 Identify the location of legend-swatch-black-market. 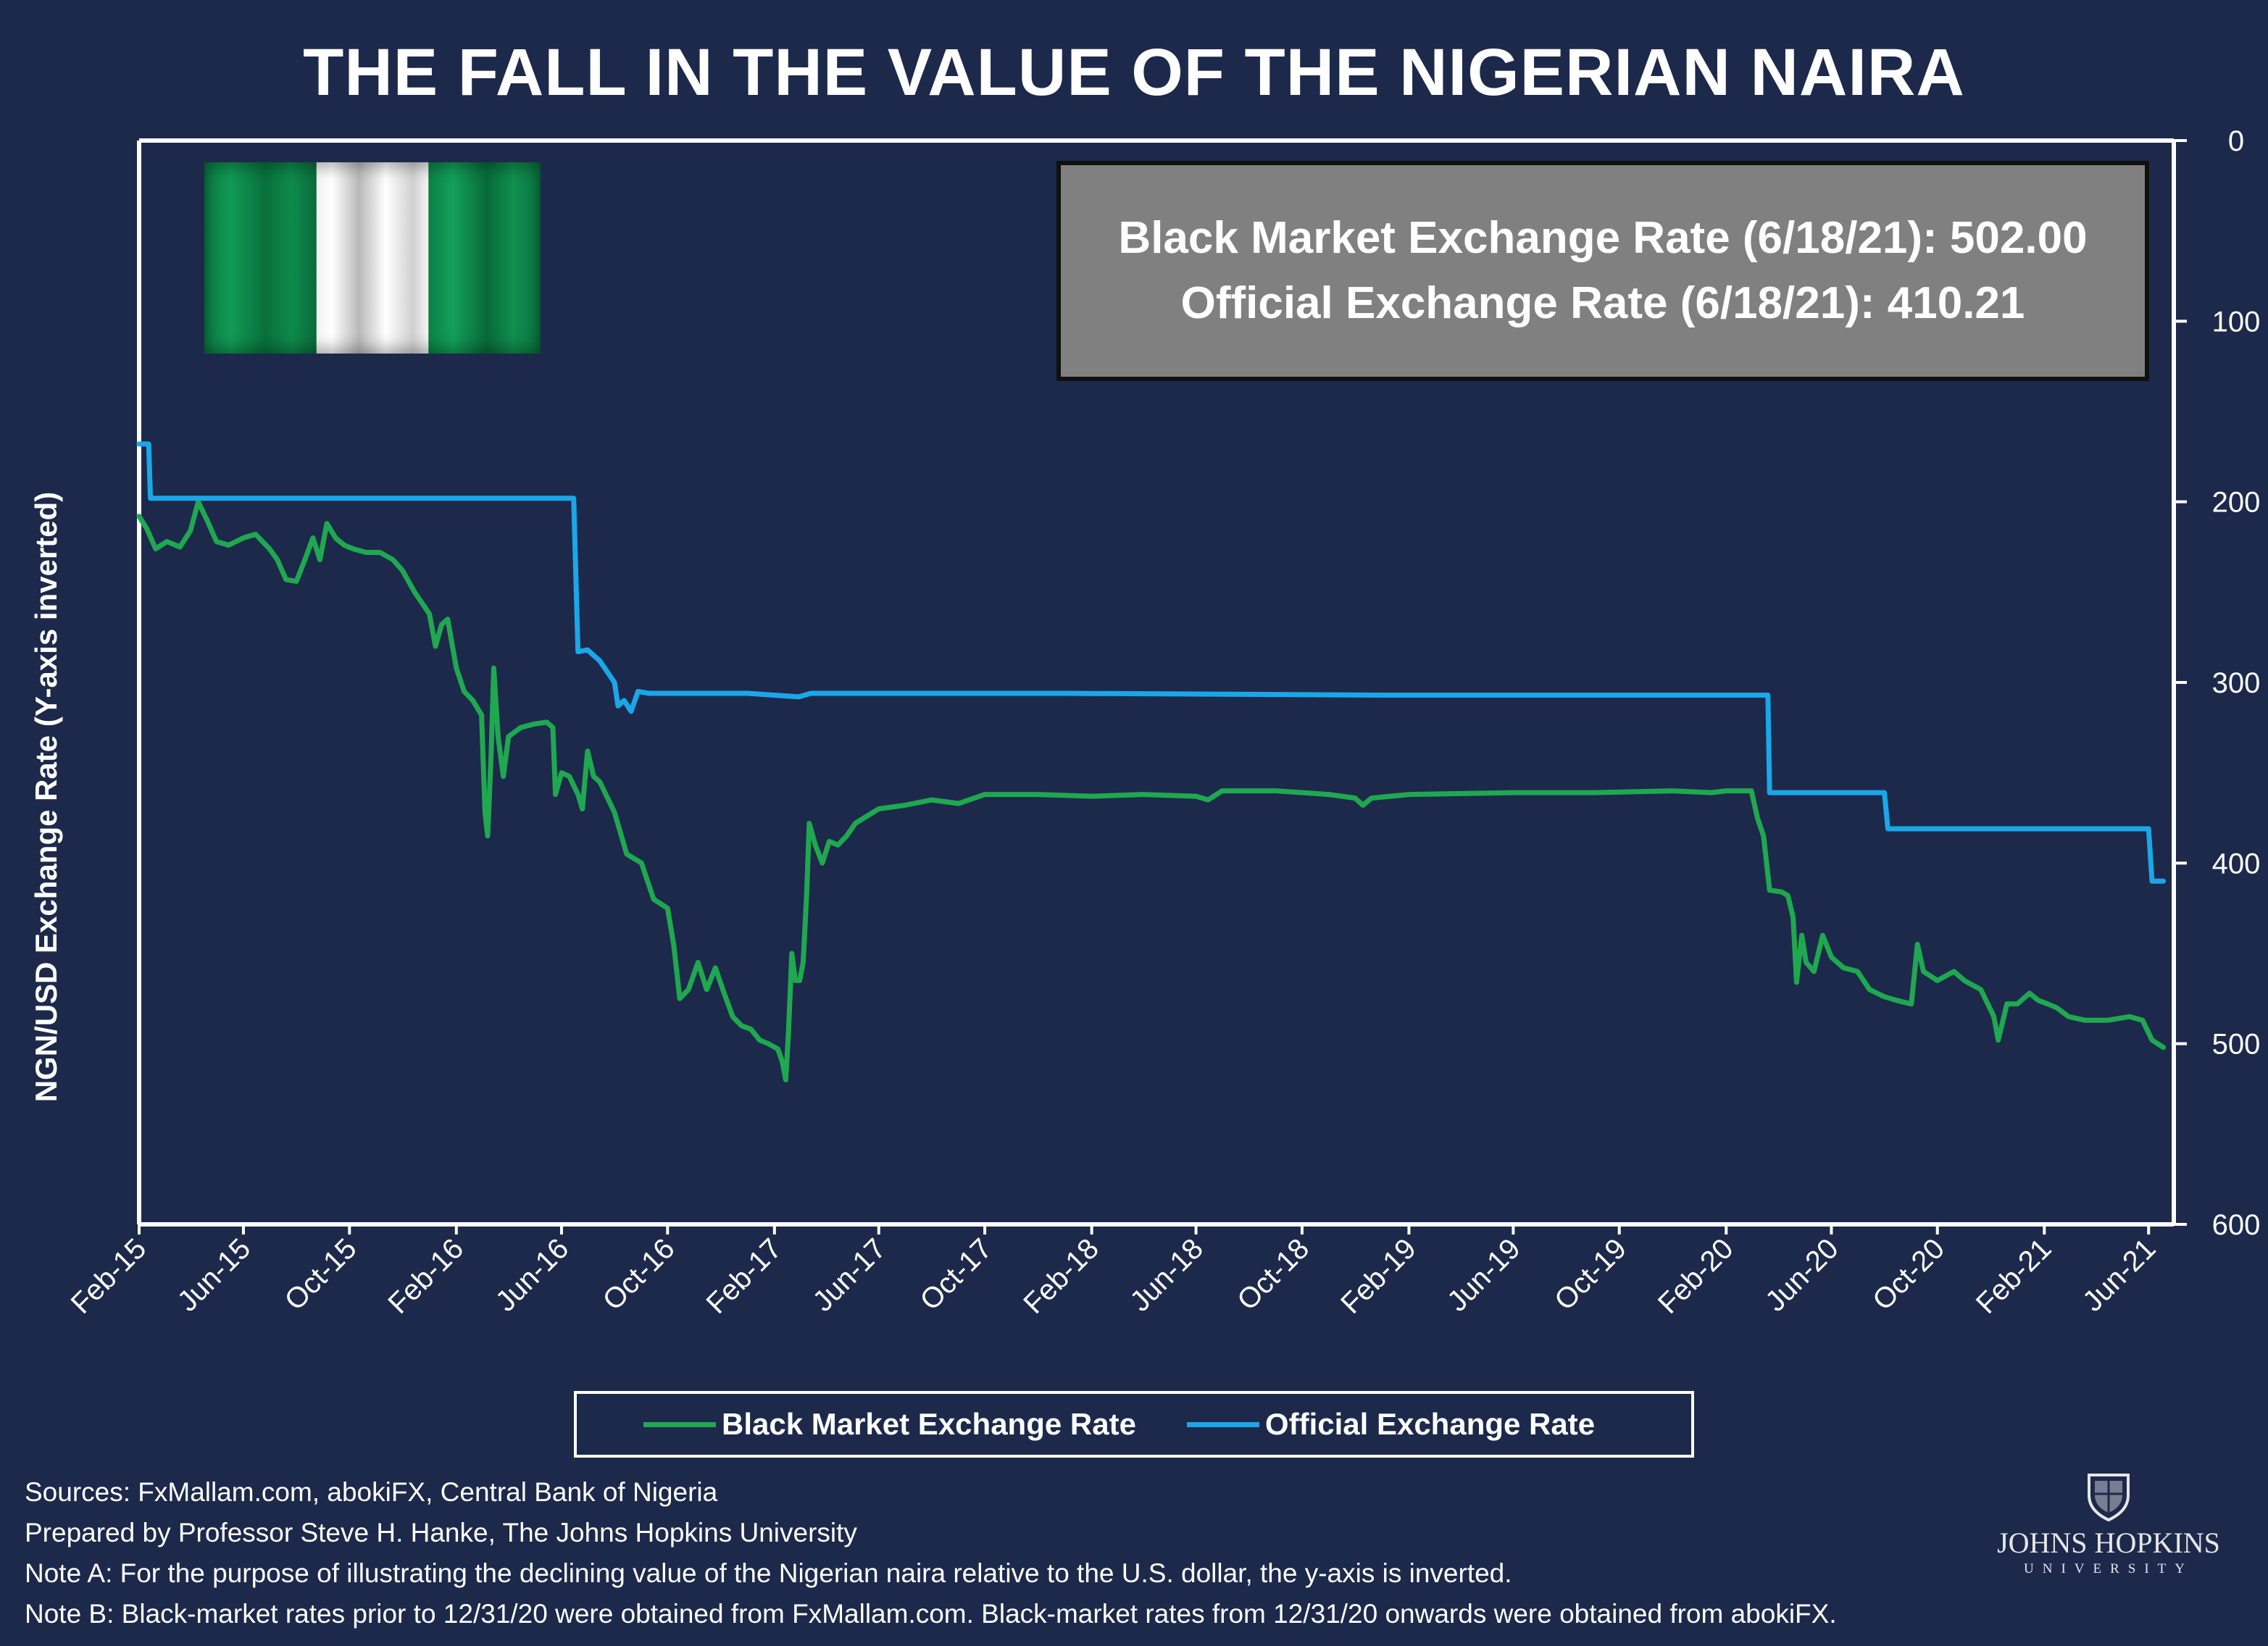
(679, 1424).